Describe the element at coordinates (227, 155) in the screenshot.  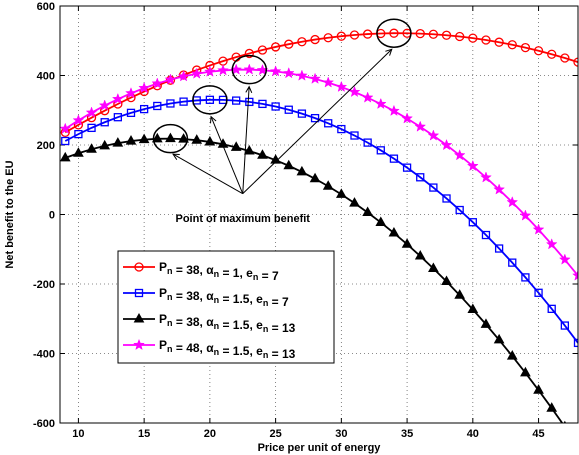
I see `annotation-arrow` at that location.